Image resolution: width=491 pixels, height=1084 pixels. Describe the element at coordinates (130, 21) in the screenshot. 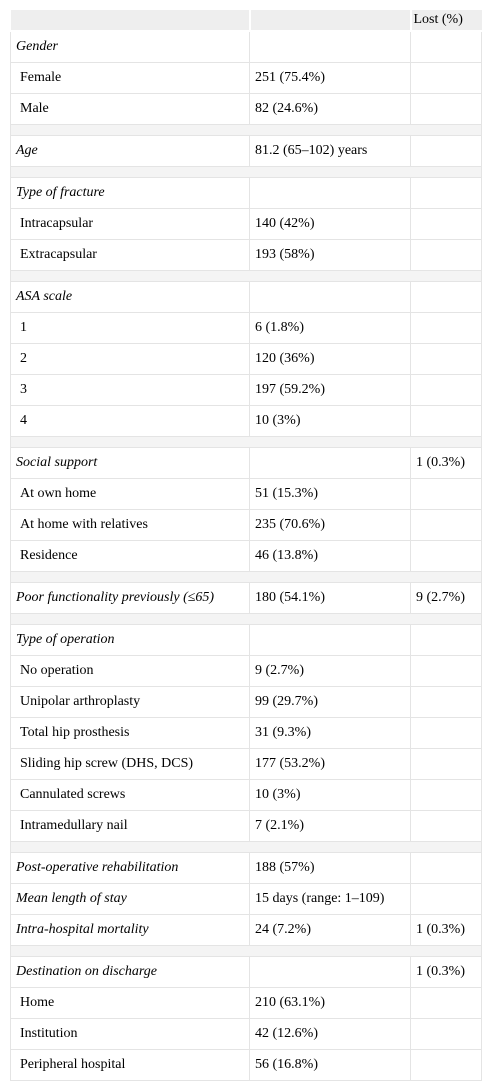

I see `header-col1` at that location.